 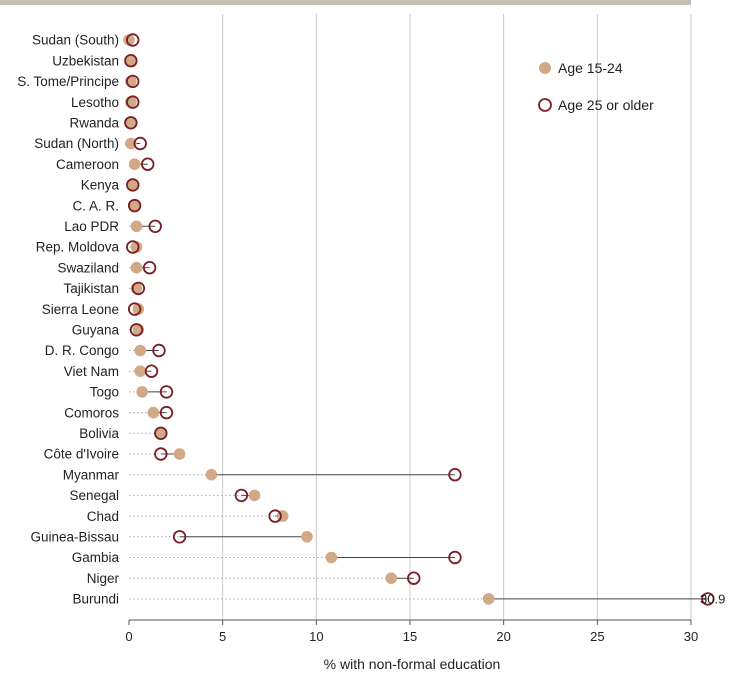 I want to click on row-swaziland: Swaziland, so click(x=107, y=267).